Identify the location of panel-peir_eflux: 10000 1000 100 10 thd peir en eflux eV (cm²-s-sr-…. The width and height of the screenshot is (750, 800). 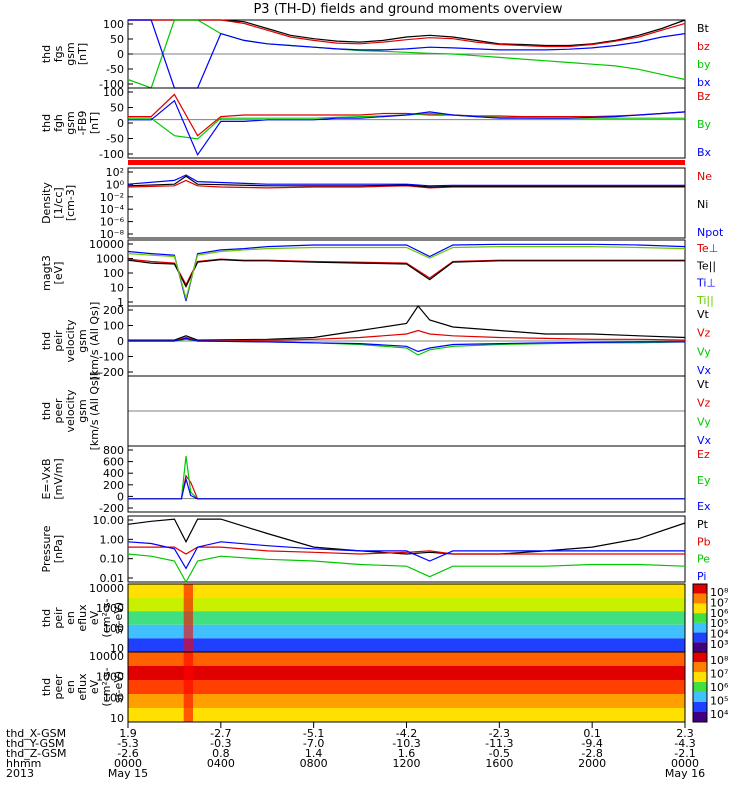
(384, 618).